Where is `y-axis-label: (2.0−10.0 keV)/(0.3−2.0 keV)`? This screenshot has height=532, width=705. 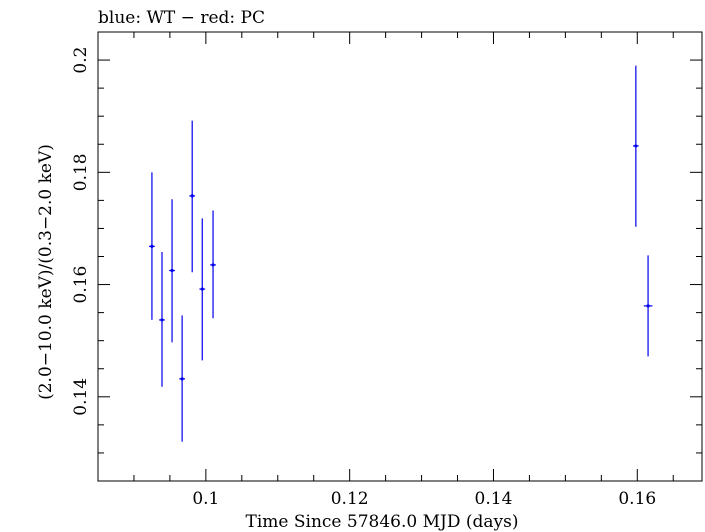
y-axis-label: (2.0−10.0 keV)/(0.3−2.0 keV) is located at coordinates (46, 272).